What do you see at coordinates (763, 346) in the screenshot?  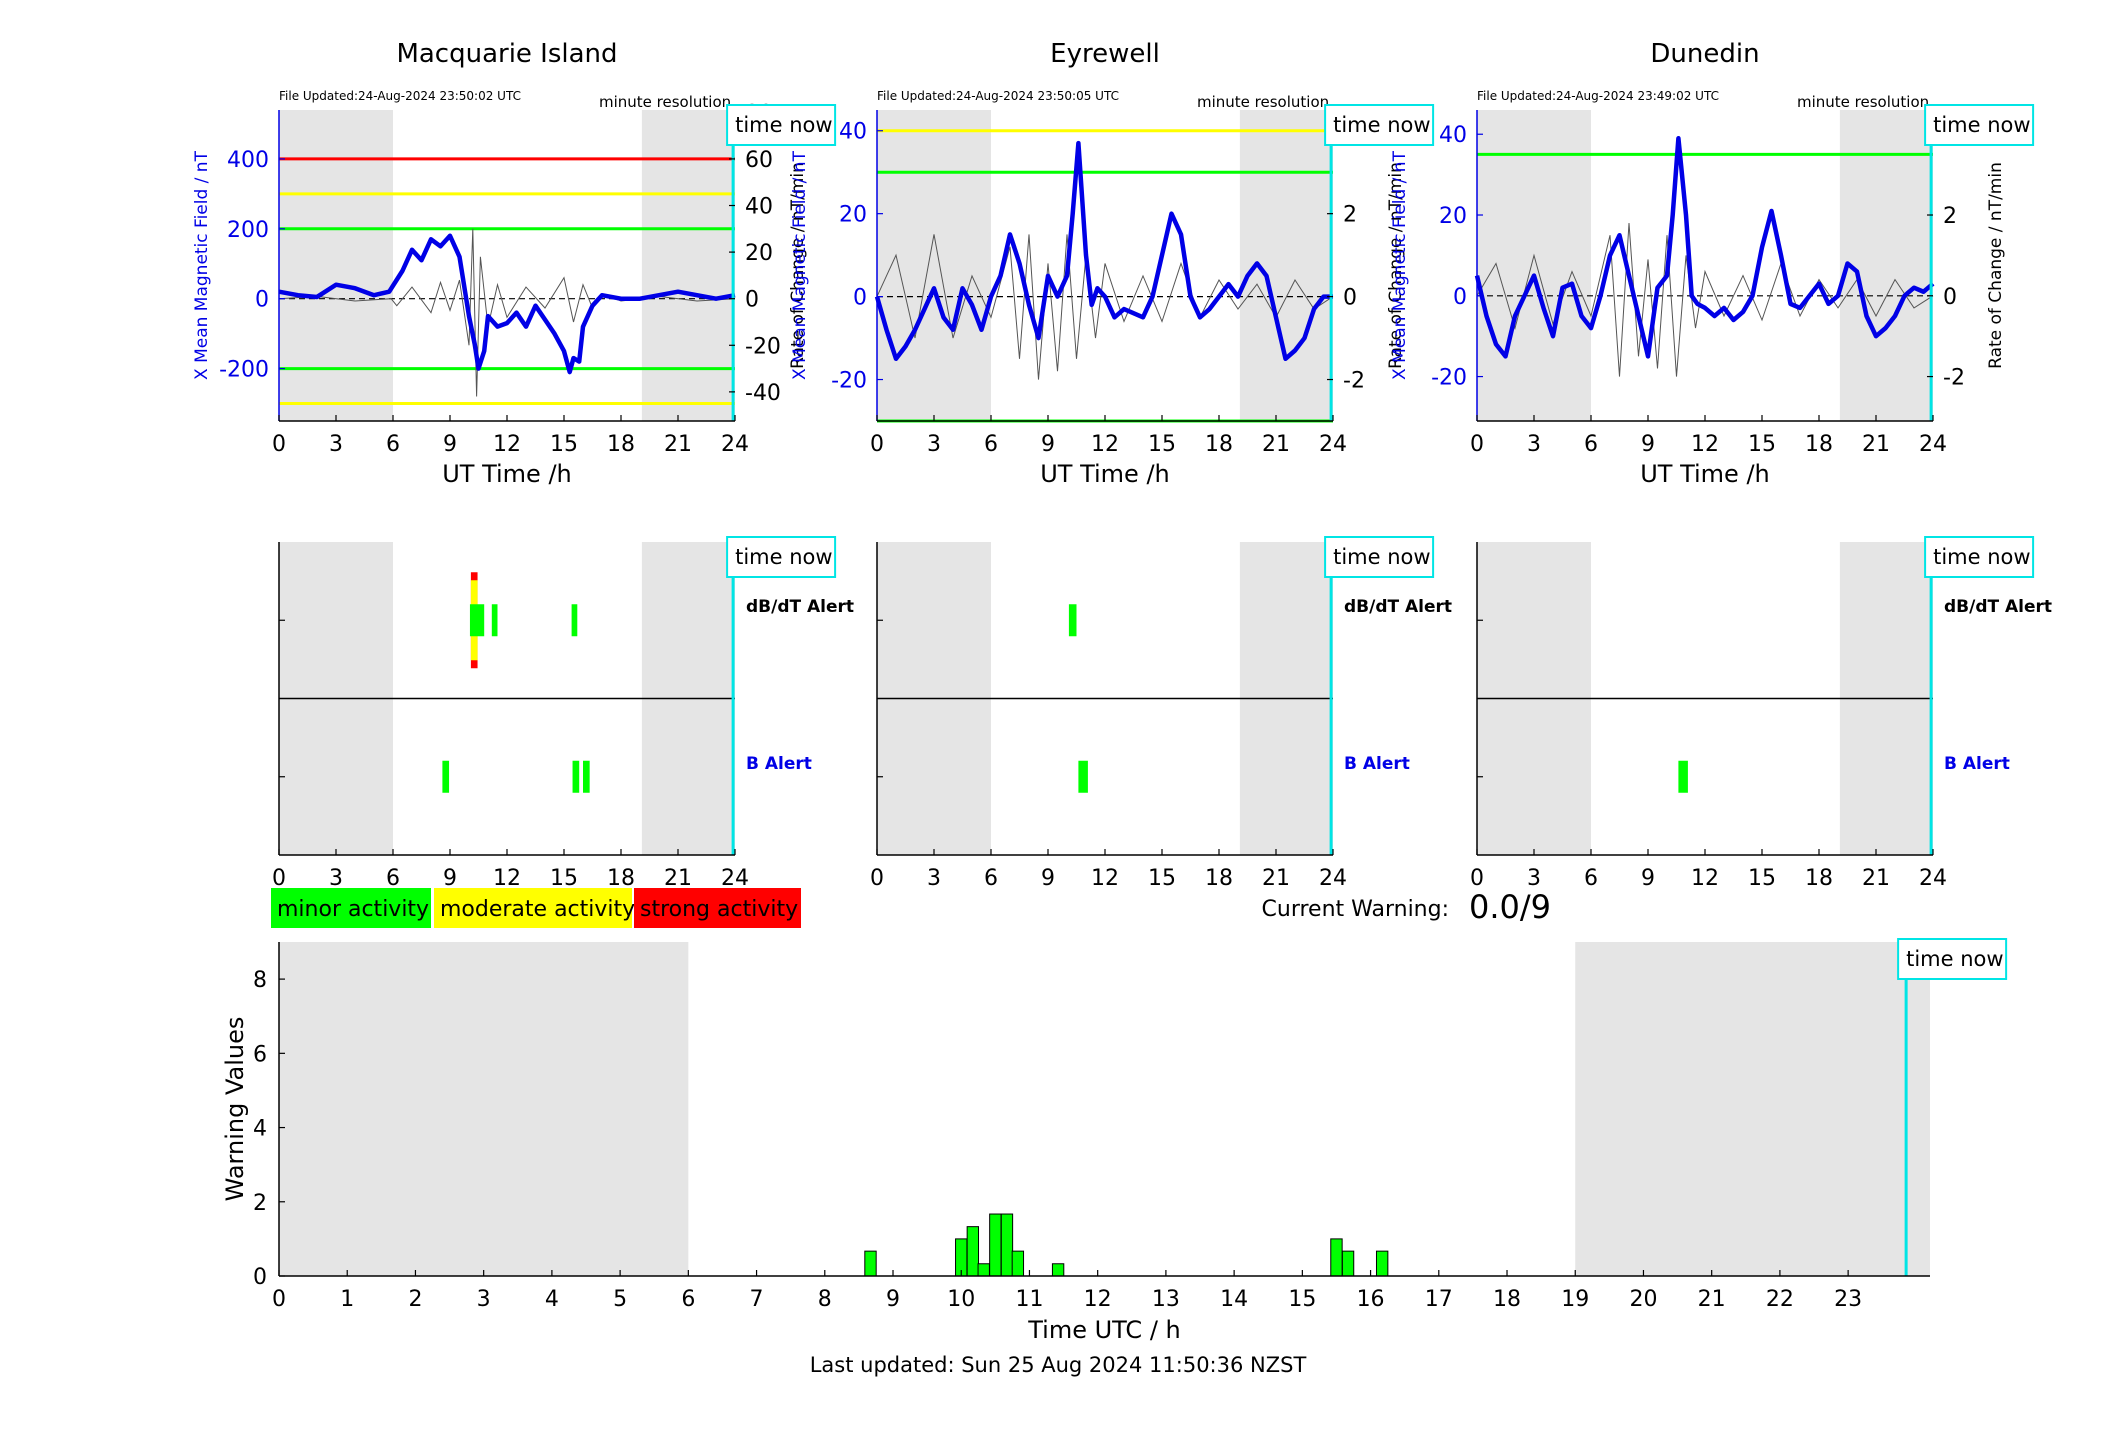 I see `y-right-tick-label: -20` at bounding box center [763, 346].